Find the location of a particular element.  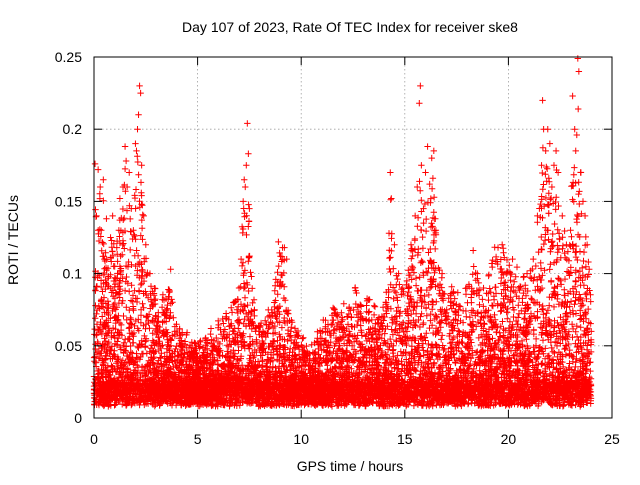

y-tick-label-5: 0.25 is located at coordinates (68, 57).